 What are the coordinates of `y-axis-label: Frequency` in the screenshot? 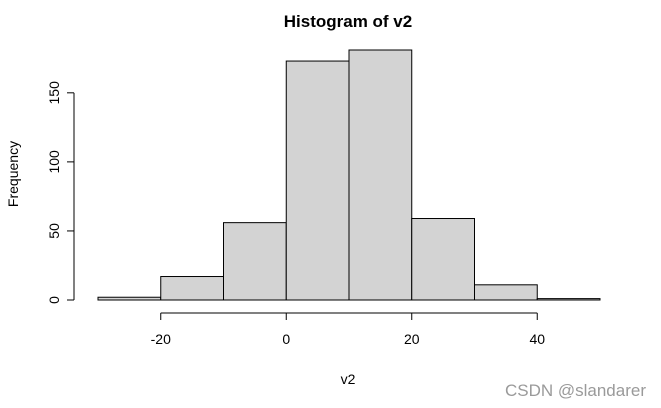 It's located at (13, 174).